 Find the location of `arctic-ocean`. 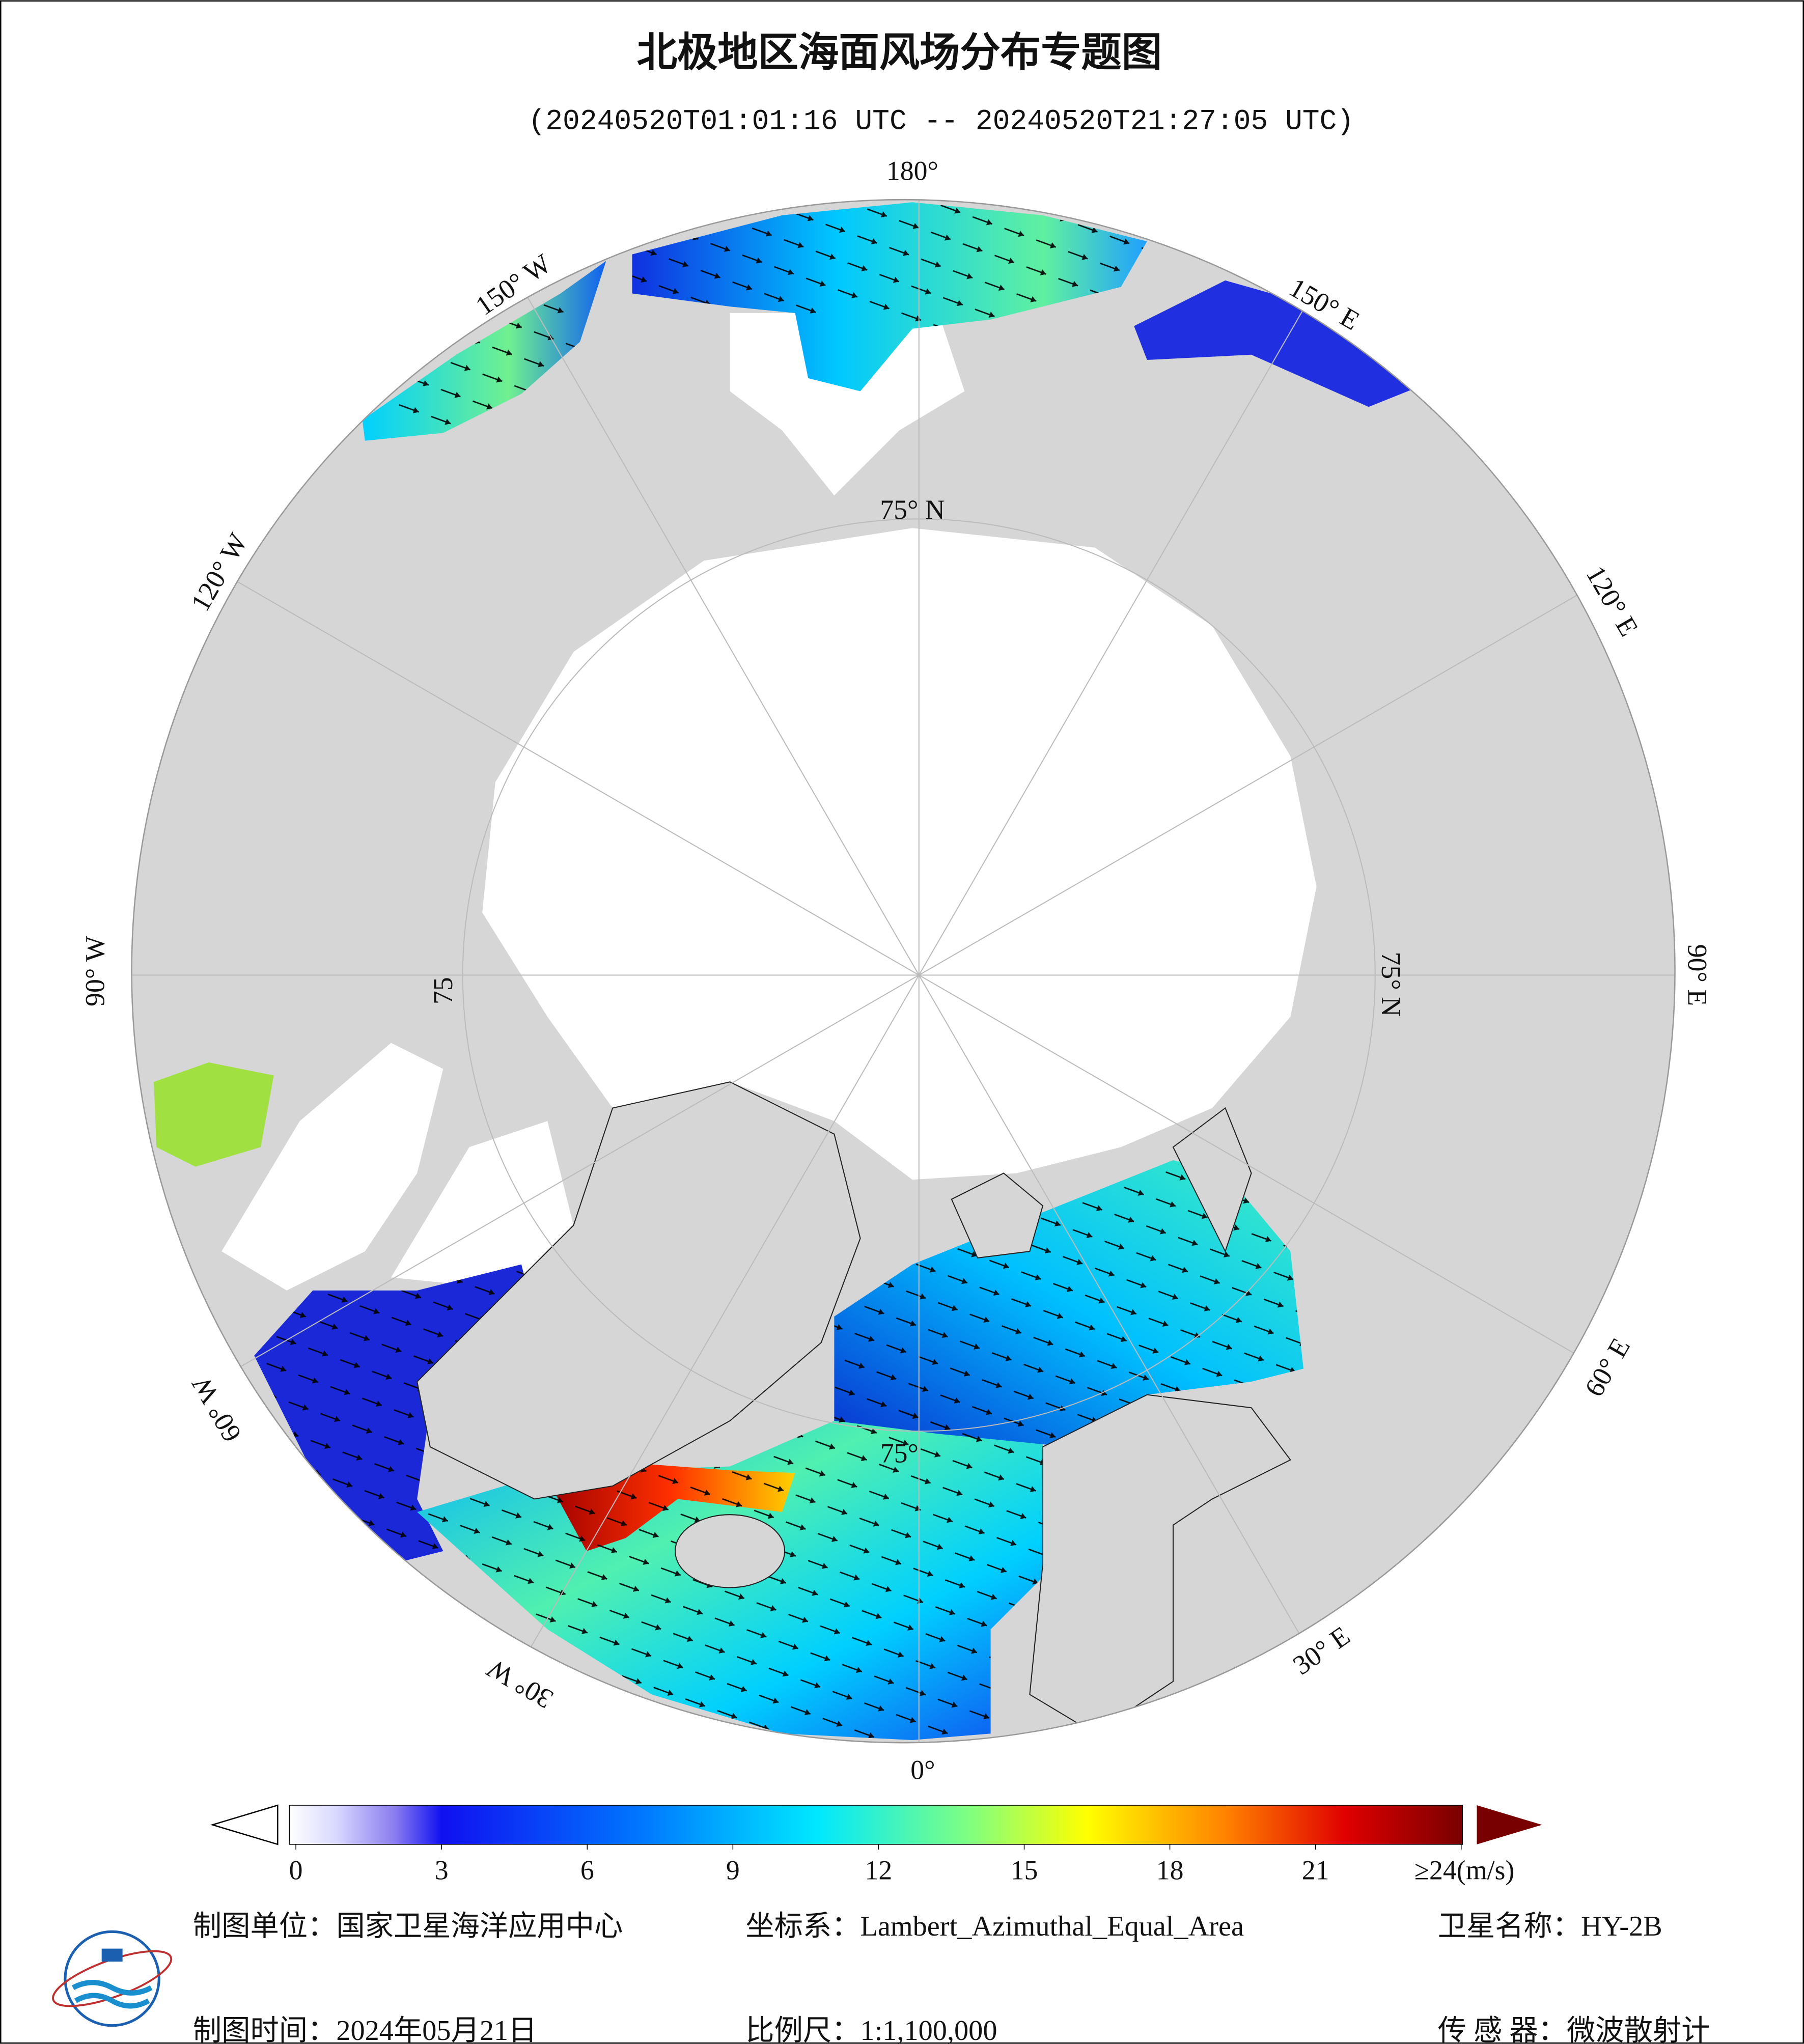

arctic-ocean is located at coordinates (899, 854).